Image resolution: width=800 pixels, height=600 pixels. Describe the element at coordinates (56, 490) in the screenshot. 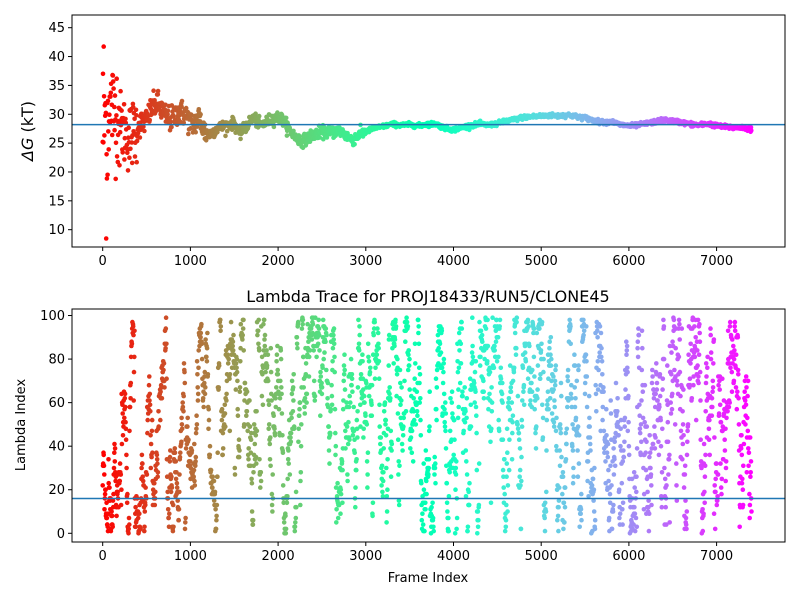

I see `lambda-trace-y-tick-label: 20` at that location.